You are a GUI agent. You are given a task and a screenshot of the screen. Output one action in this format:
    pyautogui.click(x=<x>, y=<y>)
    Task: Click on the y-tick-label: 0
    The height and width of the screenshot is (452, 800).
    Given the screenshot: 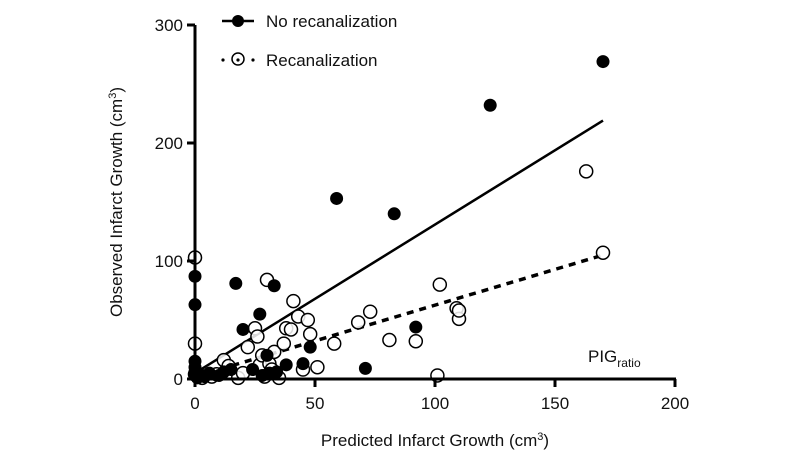 What is the action you would take?
    pyautogui.click(x=178, y=379)
    